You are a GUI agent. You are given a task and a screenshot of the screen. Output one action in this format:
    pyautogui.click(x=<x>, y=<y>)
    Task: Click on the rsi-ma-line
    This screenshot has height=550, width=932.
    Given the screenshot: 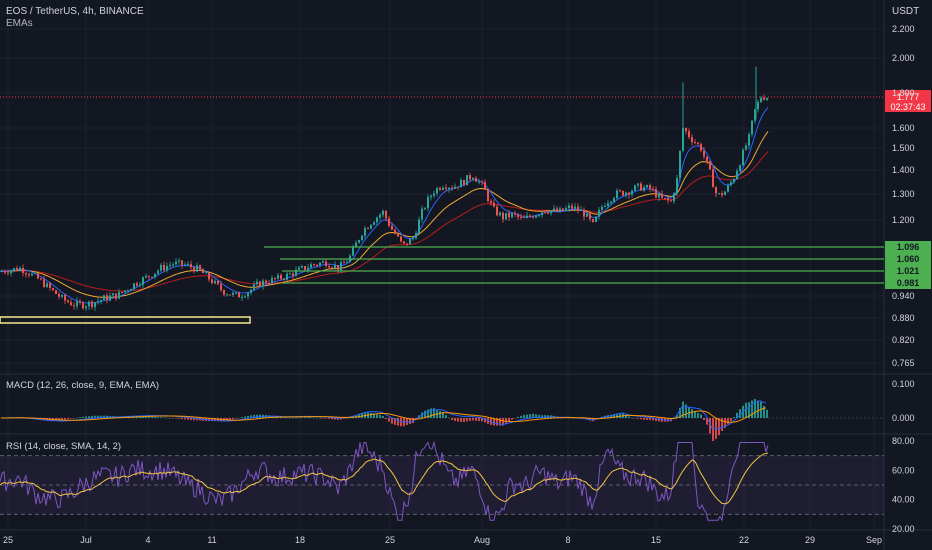 What is the action you would take?
    pyautogui.click(x=384, y=478)
    